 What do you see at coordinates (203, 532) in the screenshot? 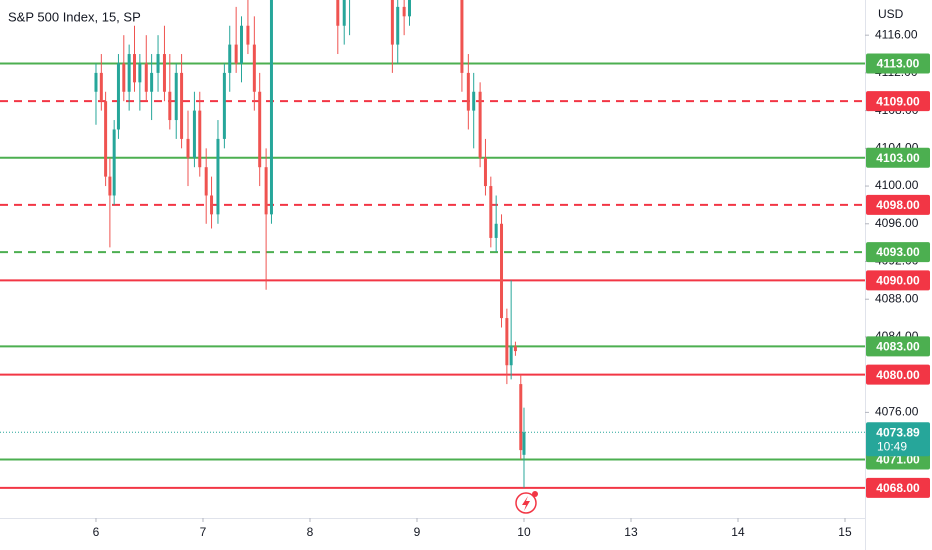
I see `x-tick-label: 7` at bounding box center [203, 532].